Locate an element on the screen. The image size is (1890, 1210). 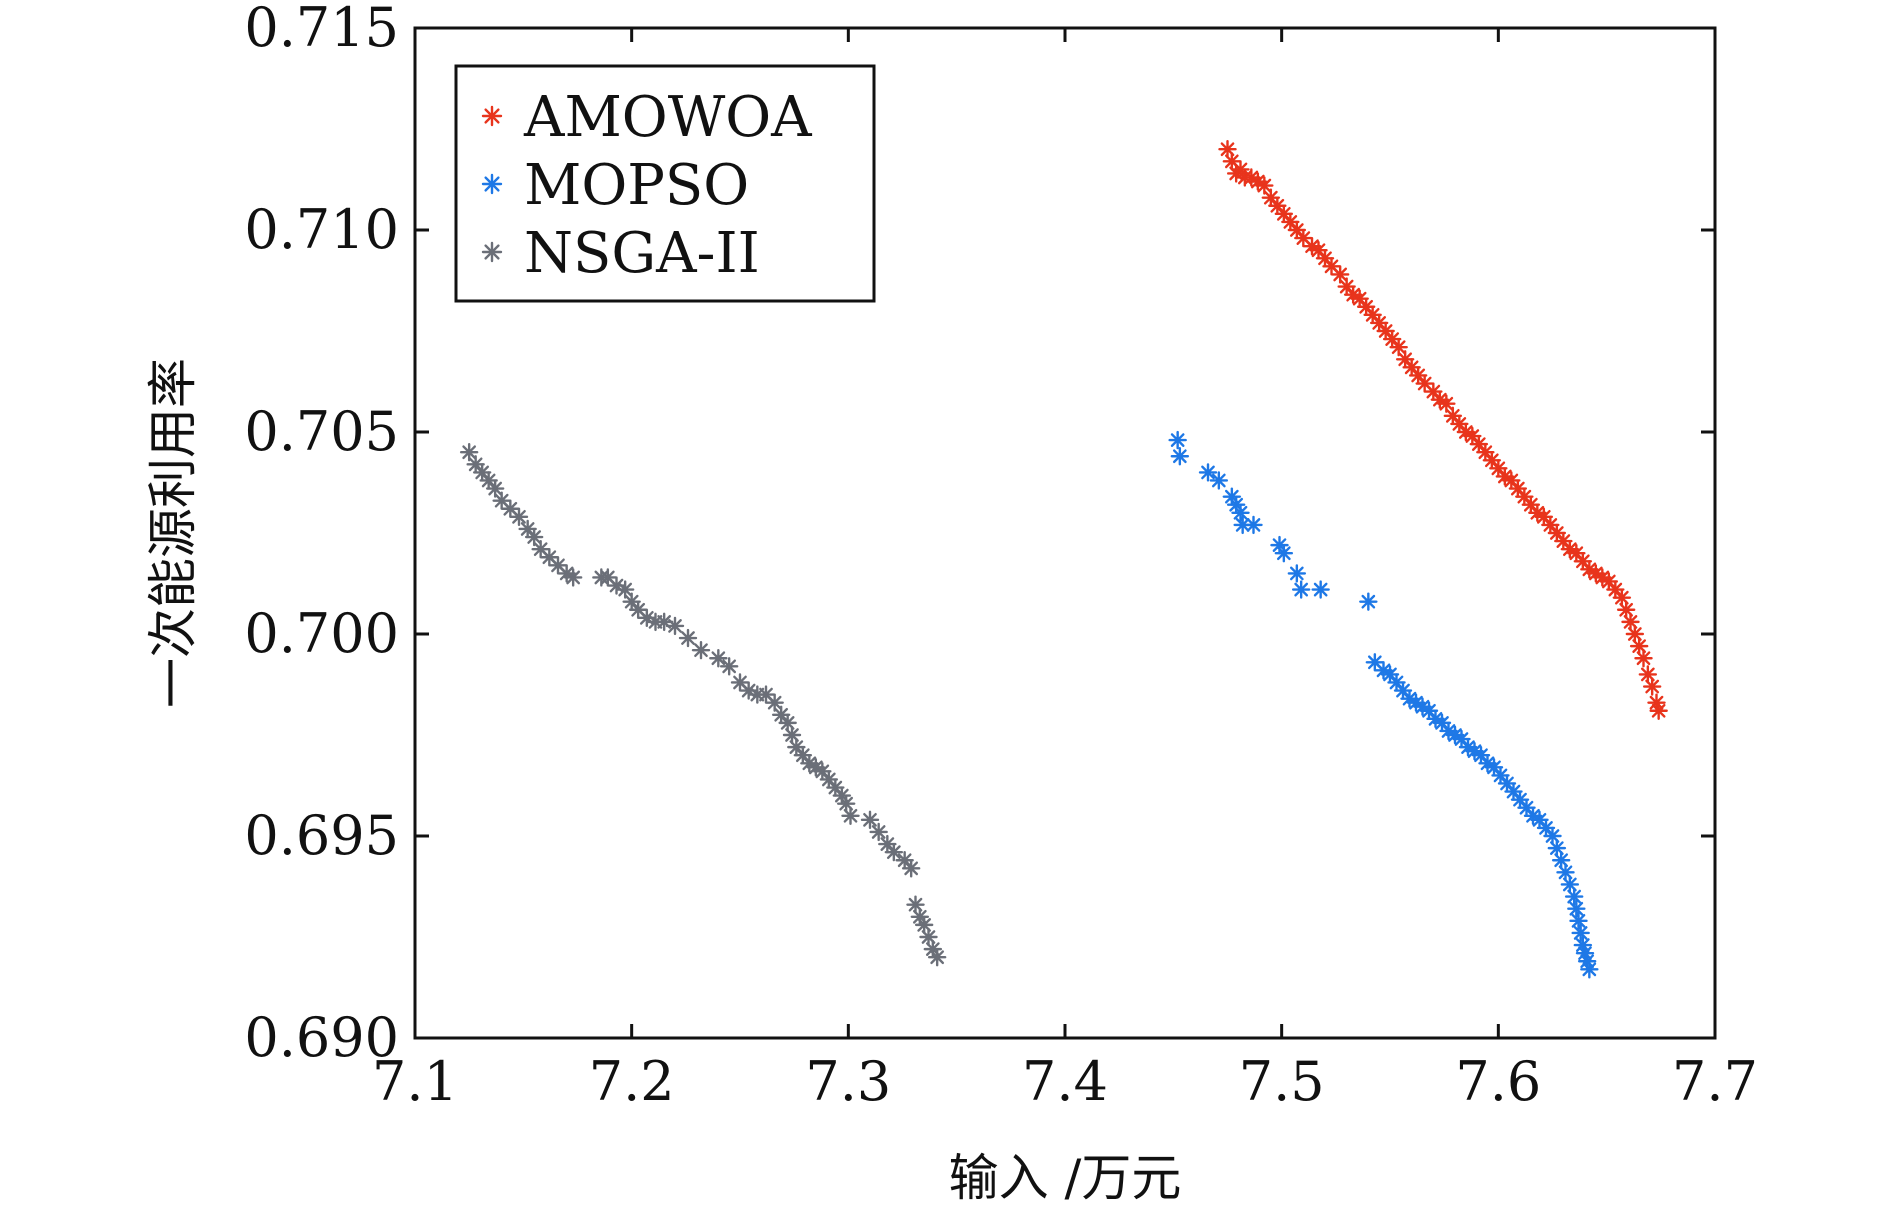
legend-label: MOPSO is located at coordinates (636, 185).